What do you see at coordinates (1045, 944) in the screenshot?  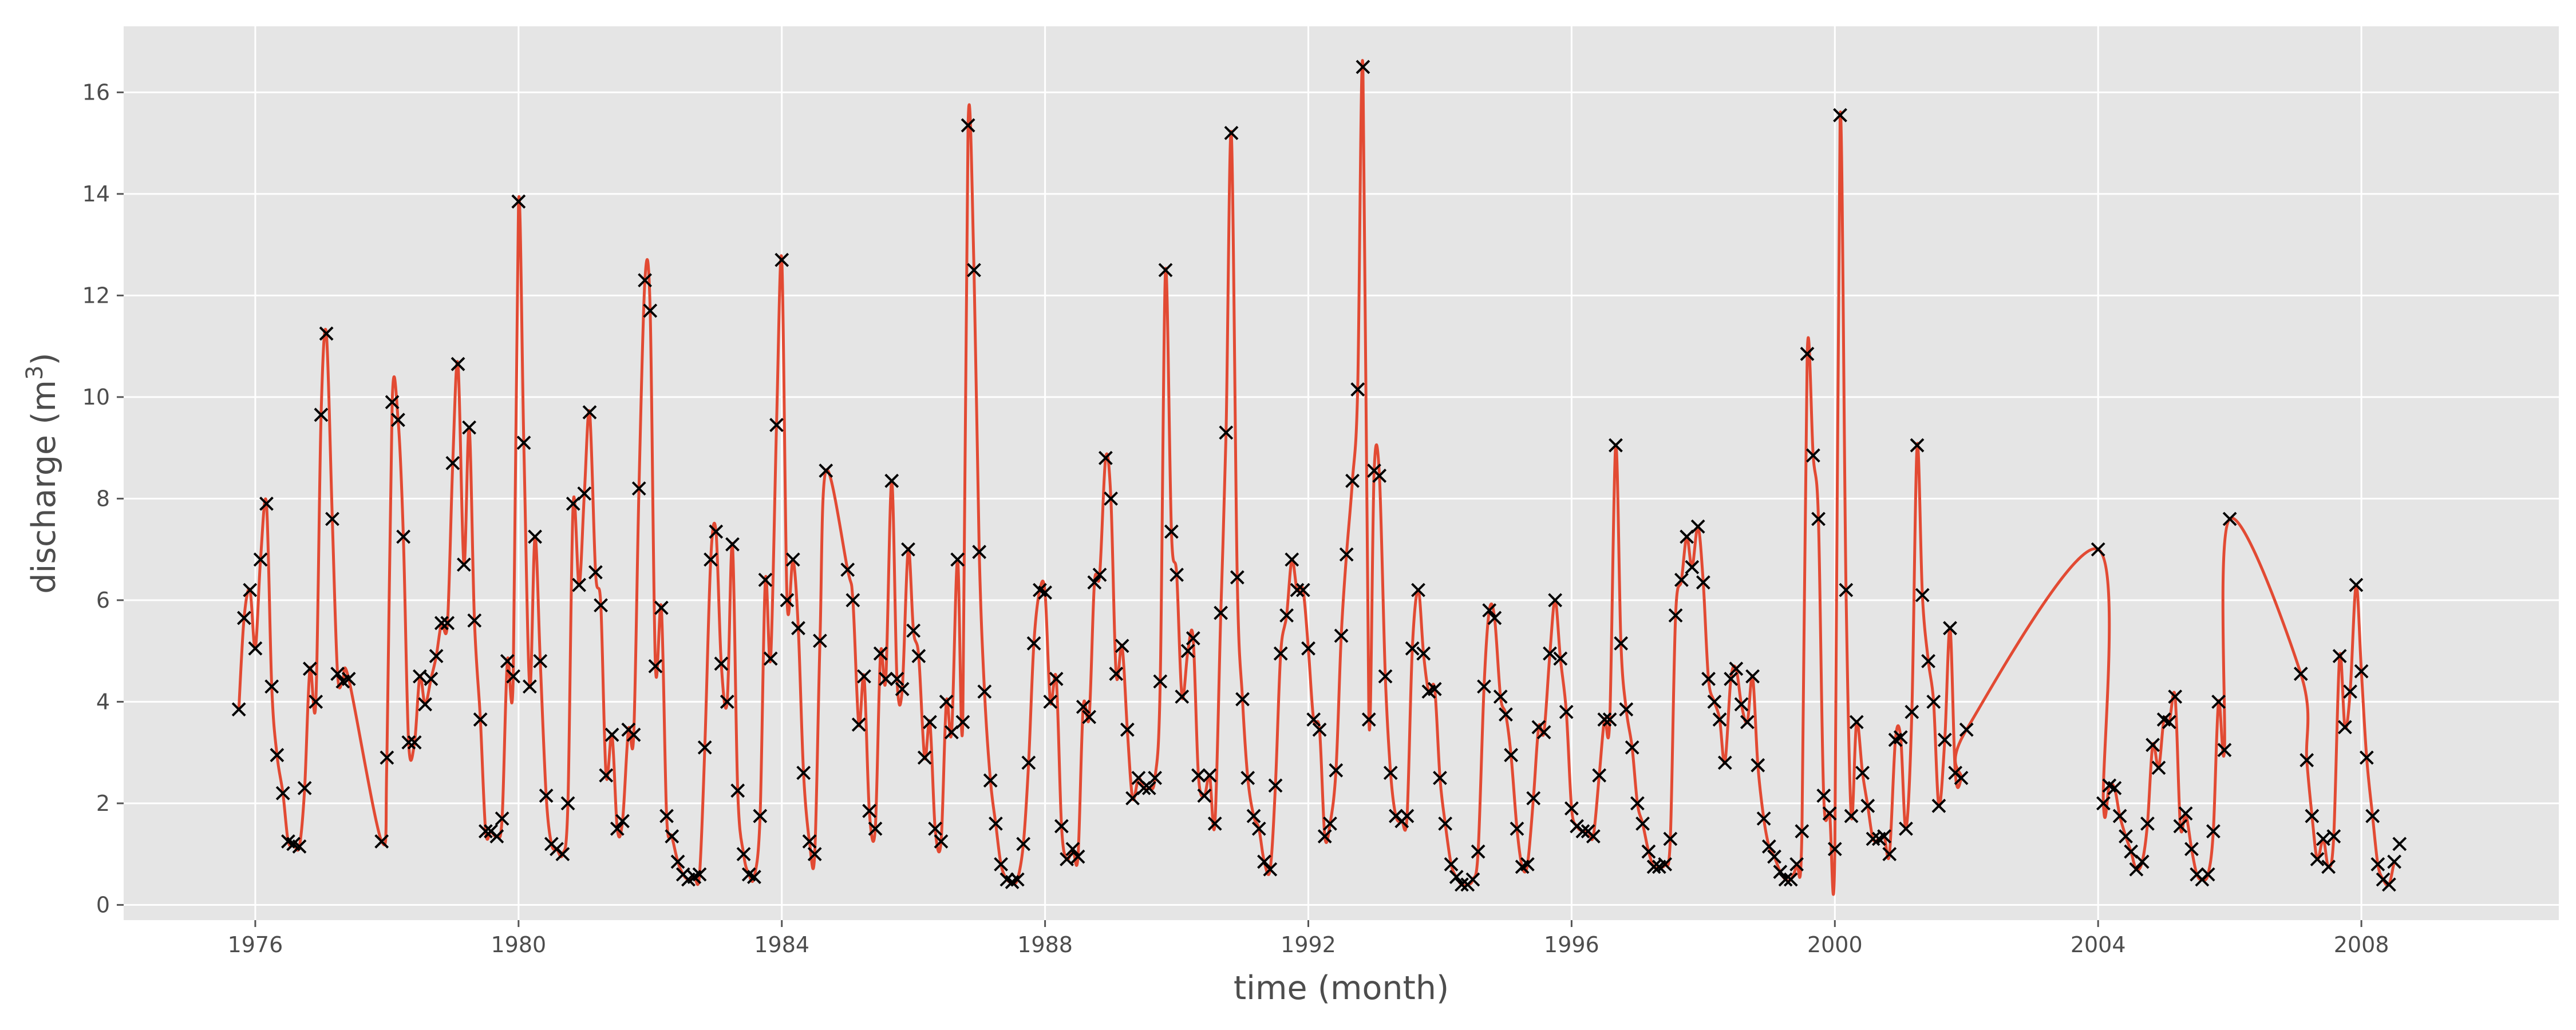 I see `x-tick-label: 1988` at bounding box center [1045, 944].